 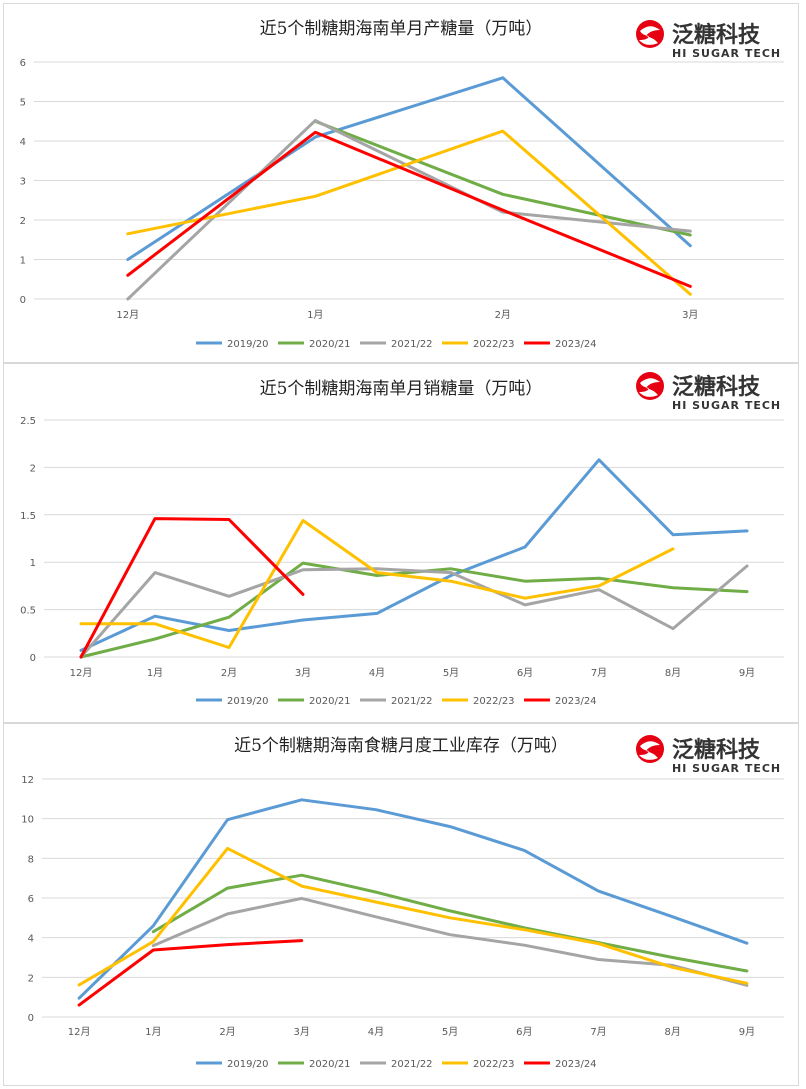 What do you see at coordinates (27, 820) in the screenshot?
I see `y-tick-label: 10` at bounding box center [27, 820].